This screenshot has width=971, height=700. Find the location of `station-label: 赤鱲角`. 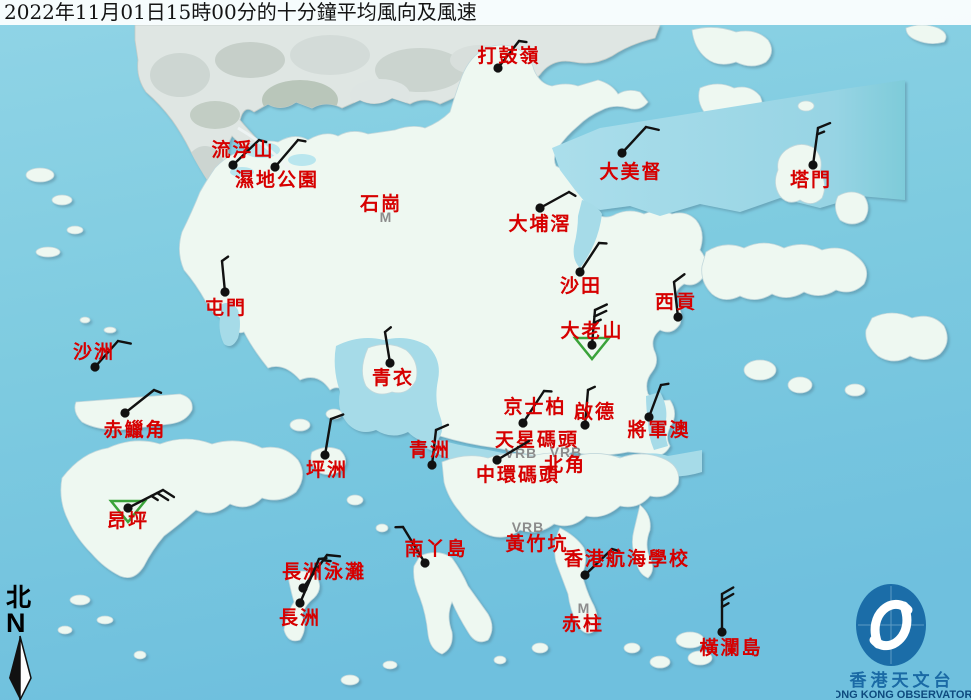

station-label: 赤鱲角 is located at coordinates (134, 429).